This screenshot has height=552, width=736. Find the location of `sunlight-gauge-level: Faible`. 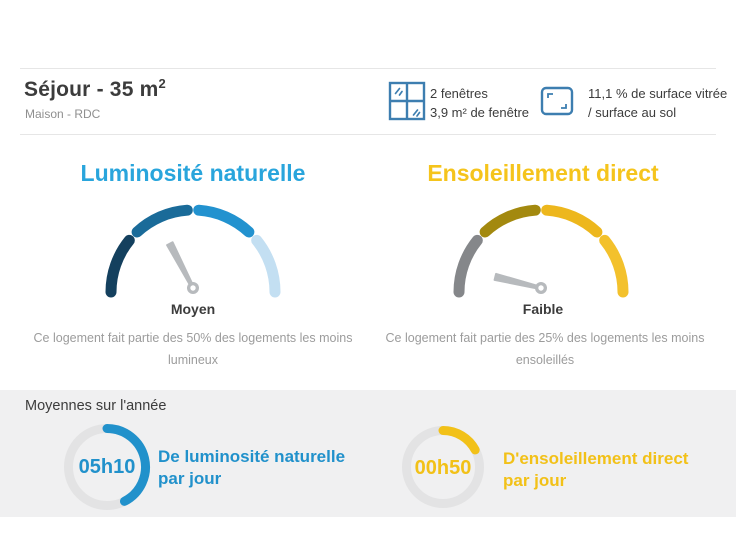

sunlight-gauge-level: Faible is located at coordinates (543, 309).